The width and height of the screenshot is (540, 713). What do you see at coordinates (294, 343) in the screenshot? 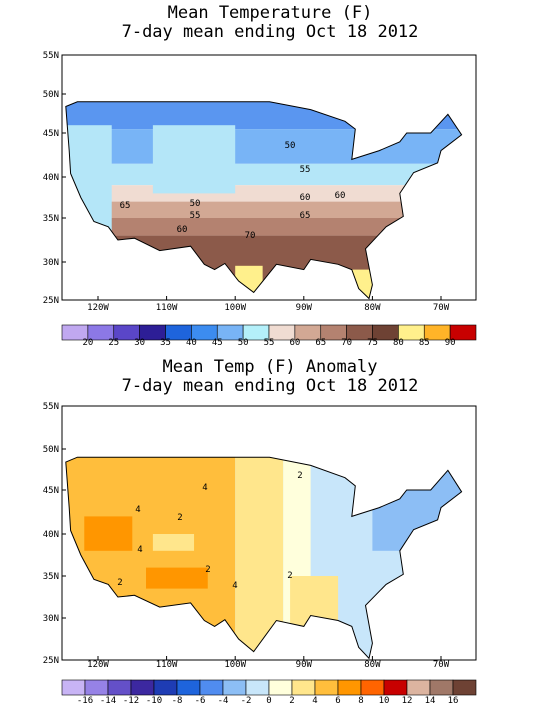
I see `colorbar-label: 60` at bounding box center [294, 343].